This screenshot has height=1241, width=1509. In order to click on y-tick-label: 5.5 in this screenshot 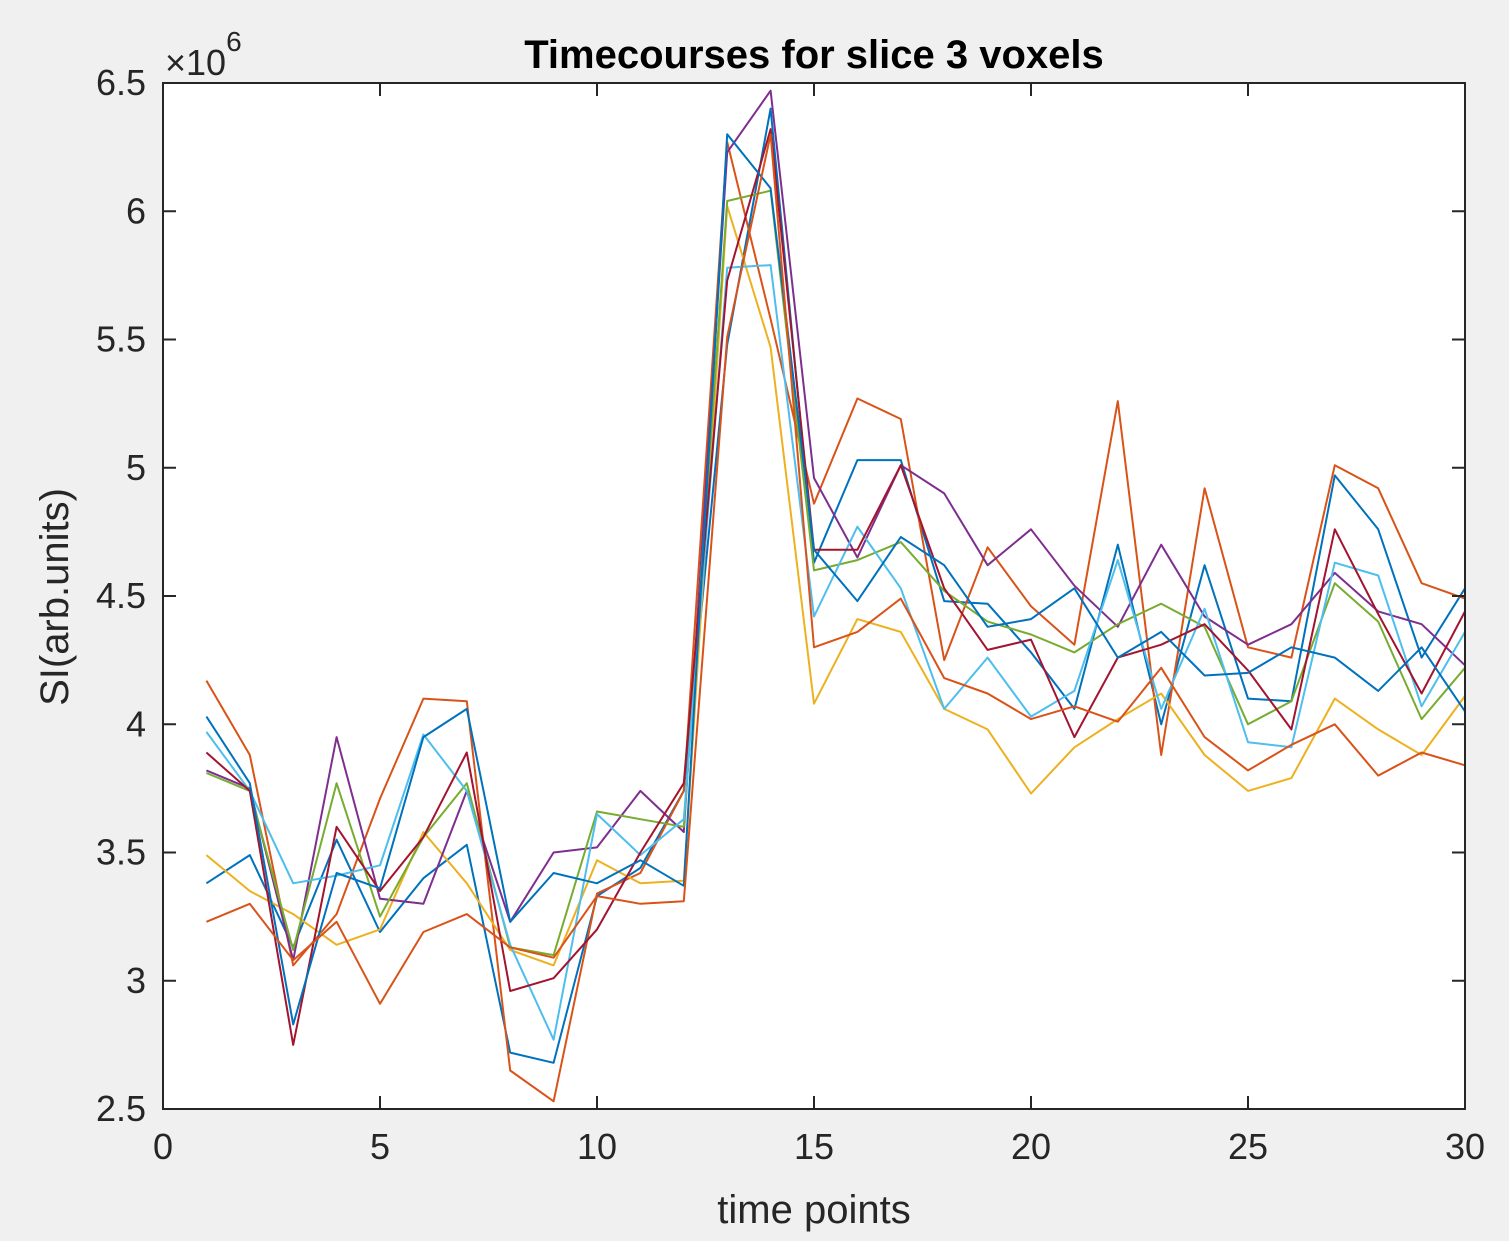, I will do `click(121, 339)`.